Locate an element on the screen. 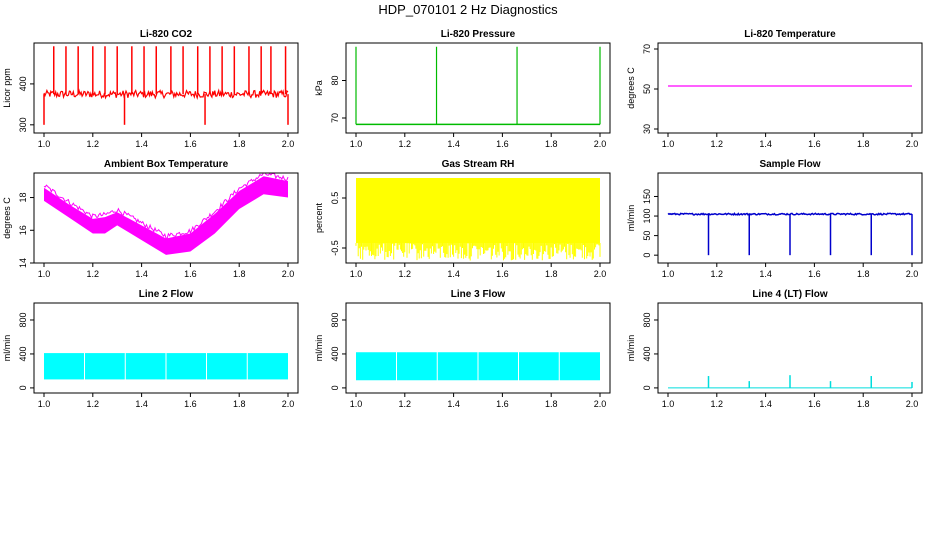 The width and height of the screenshot is (936, 545). panel-title: Li-820 Pressure is located at coordinates (478, 34).